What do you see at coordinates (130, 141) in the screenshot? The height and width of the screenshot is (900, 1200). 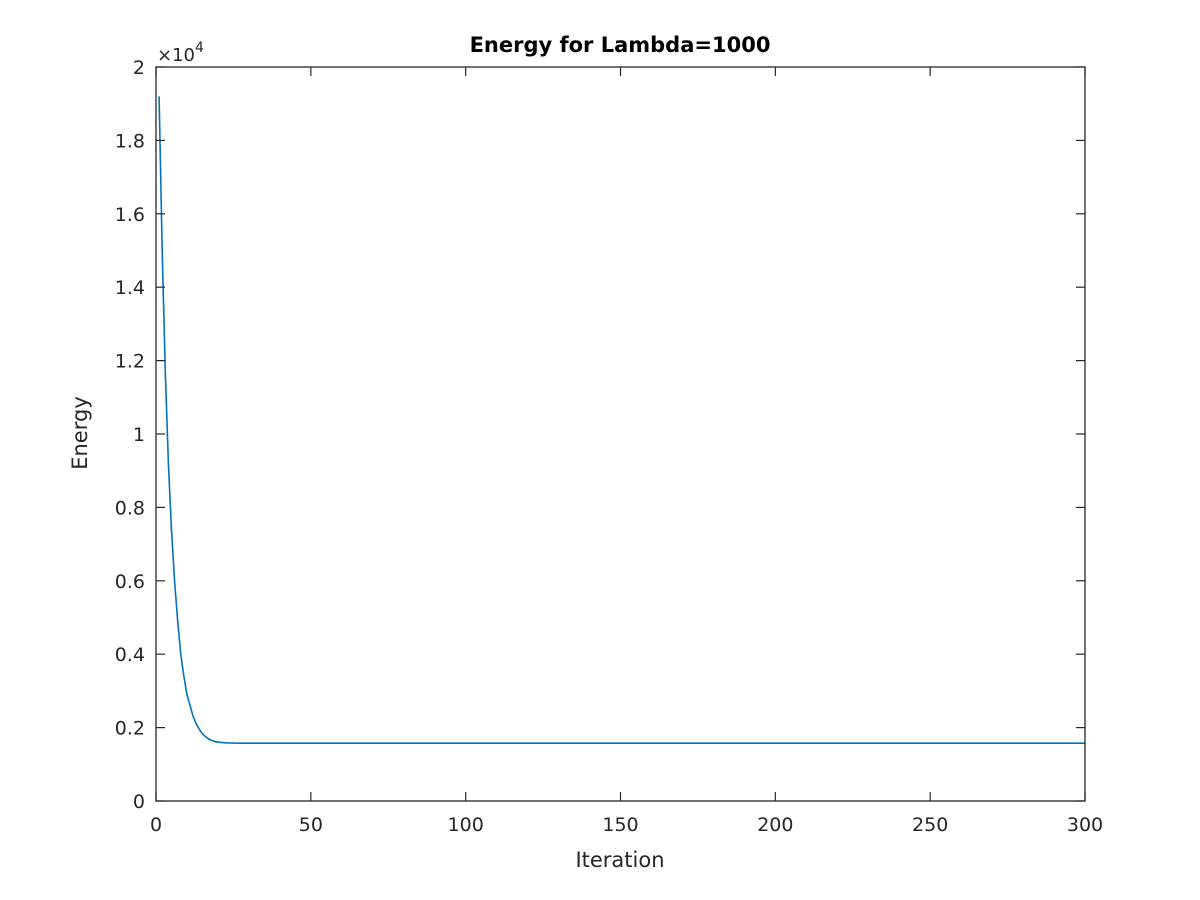 I see `y-tick-label: 1.8` at bounding box center [130, 141].